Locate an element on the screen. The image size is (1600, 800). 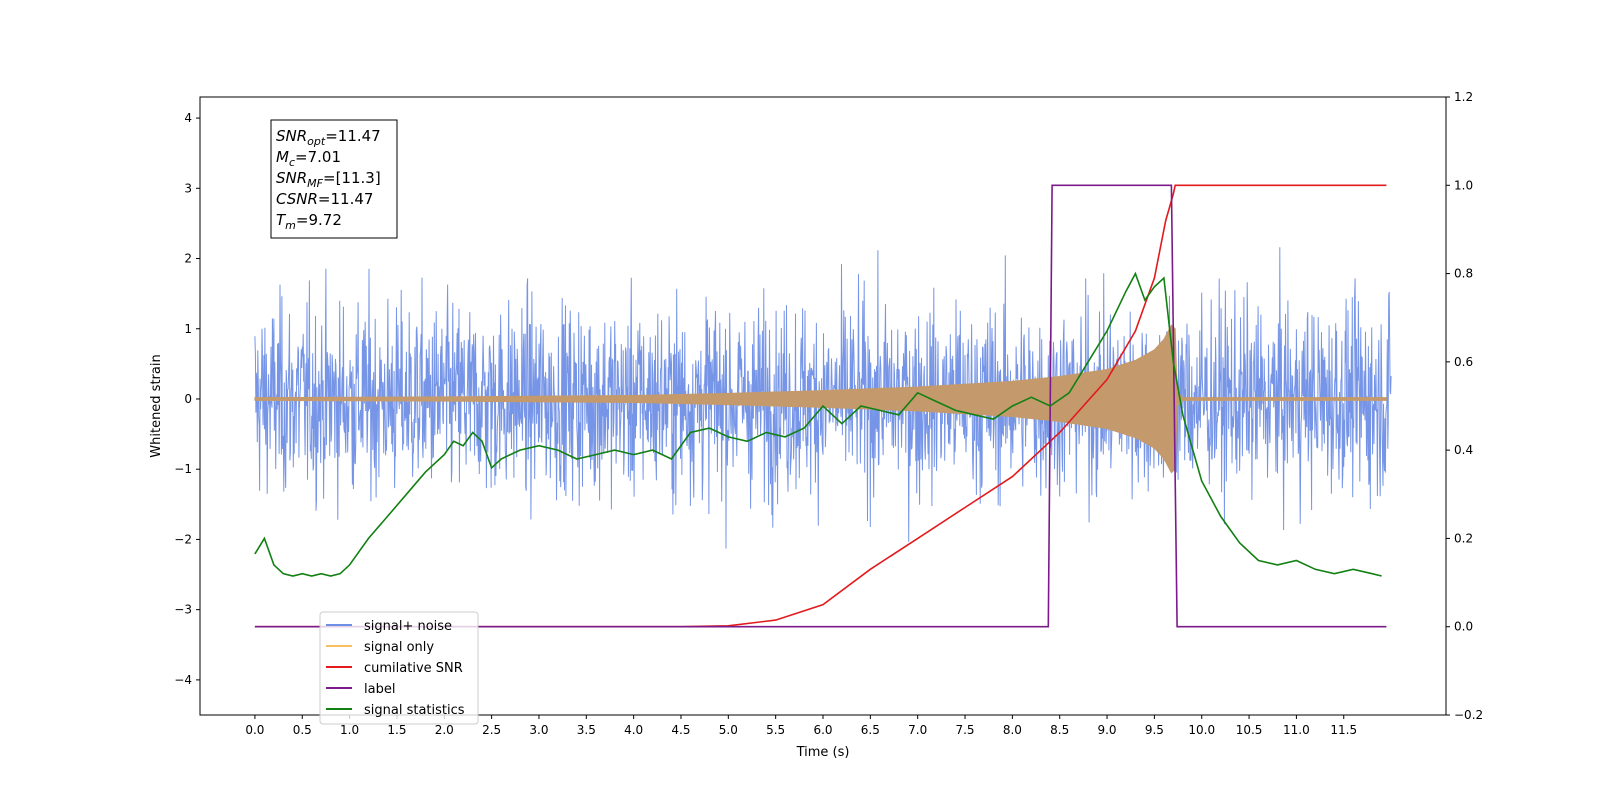
x-tick-label: 3.5 is located at coordinates (586, 730).